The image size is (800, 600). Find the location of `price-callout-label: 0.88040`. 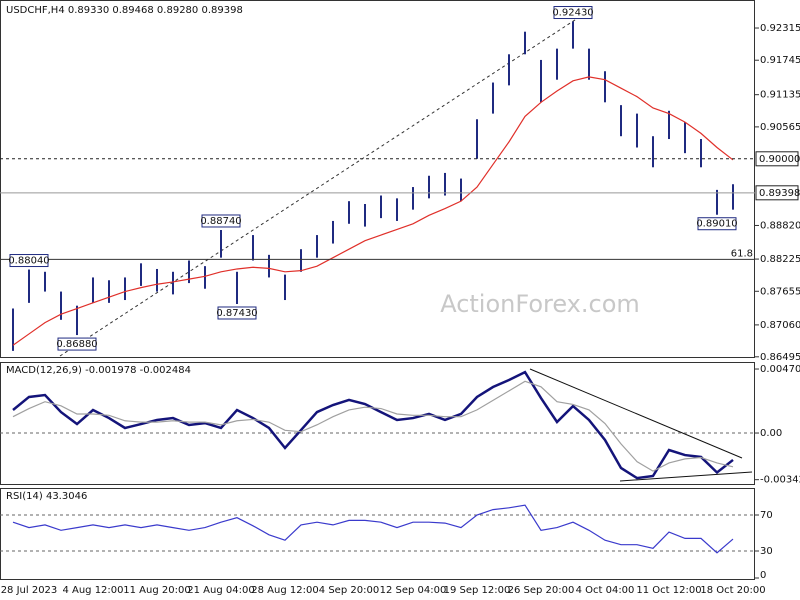

price-callout-label: 0.88040 is located at coordinates (28, 261).